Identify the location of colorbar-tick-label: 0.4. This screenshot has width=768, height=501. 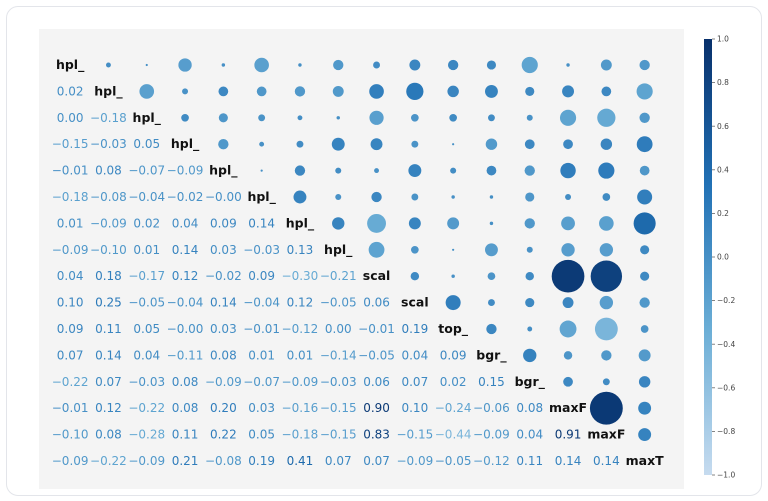
(723, 169).